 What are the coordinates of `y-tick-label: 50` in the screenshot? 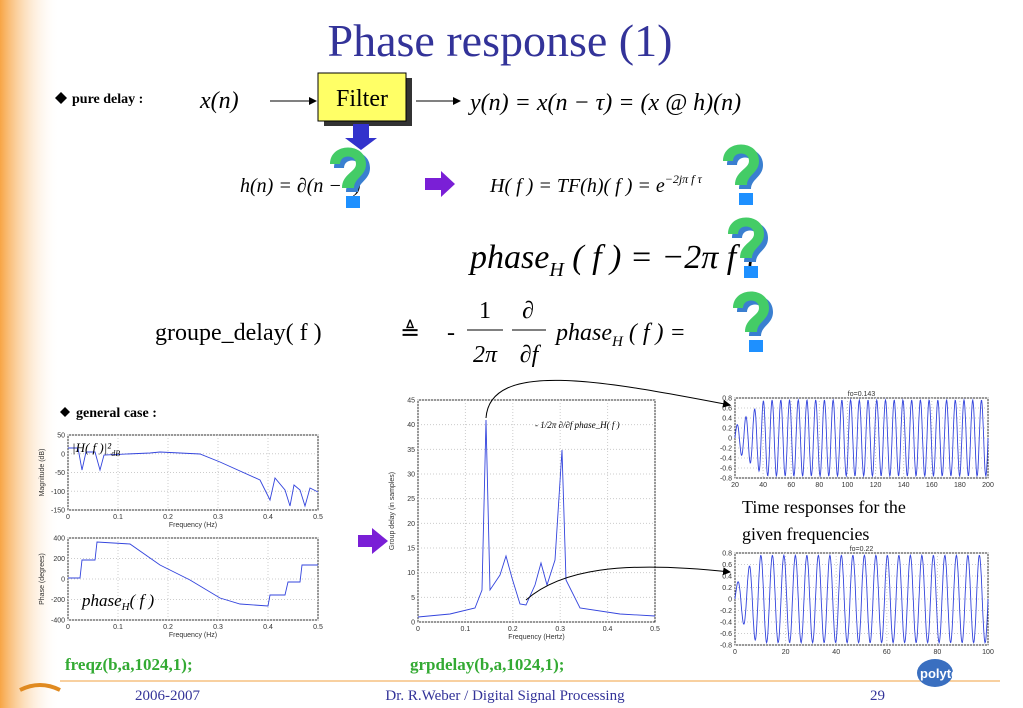 It's located at (61, 436).